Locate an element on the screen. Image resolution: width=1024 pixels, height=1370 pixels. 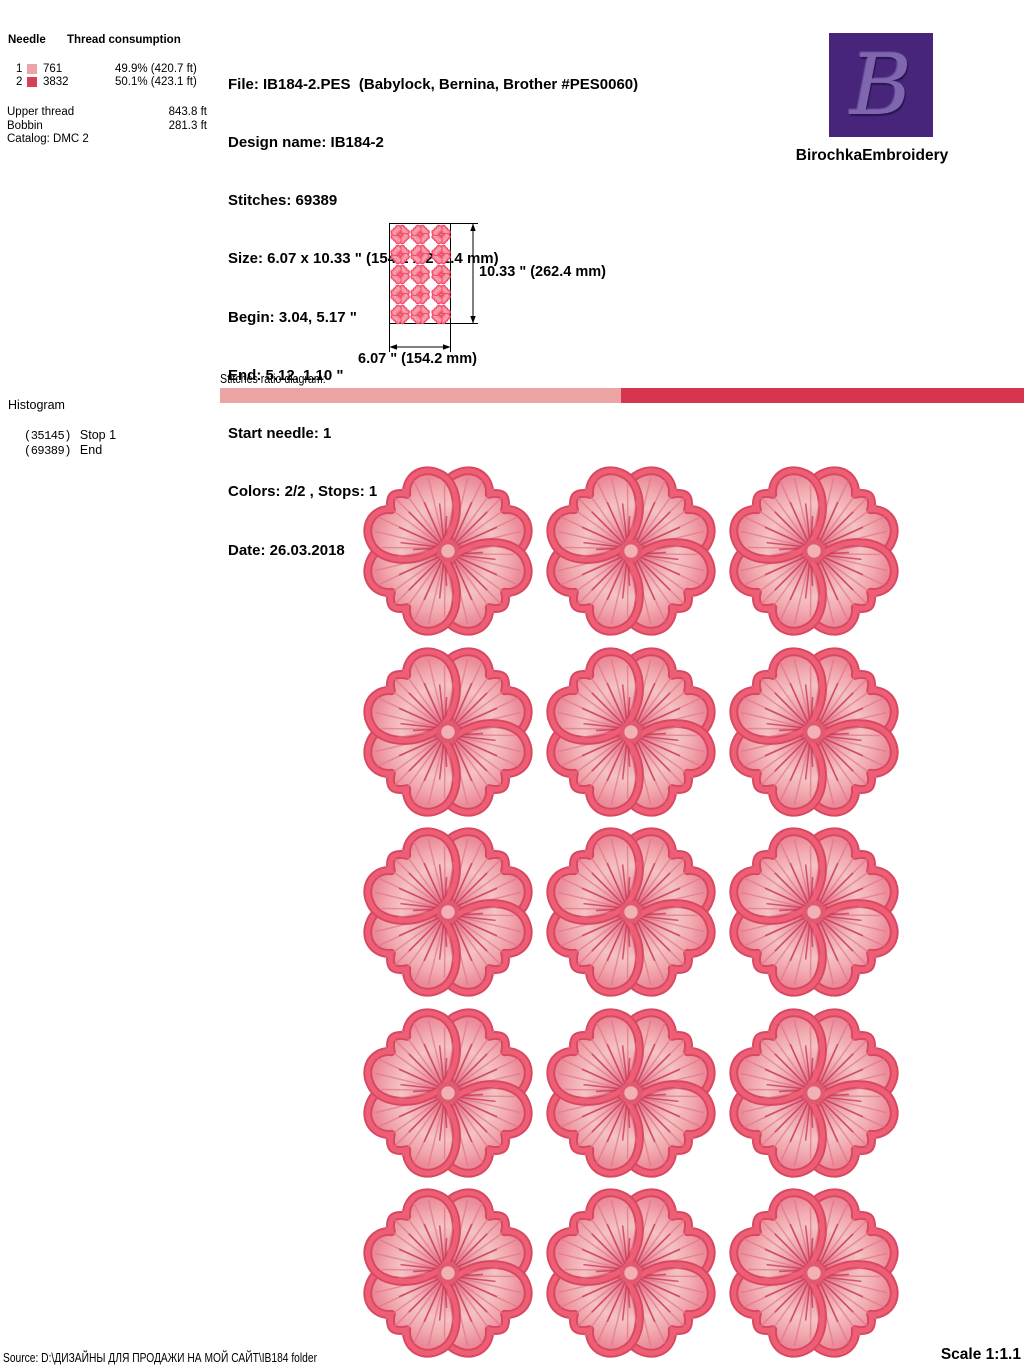
end-line: End: 5.12, 1.10 " is located at coordinates (286, 375).